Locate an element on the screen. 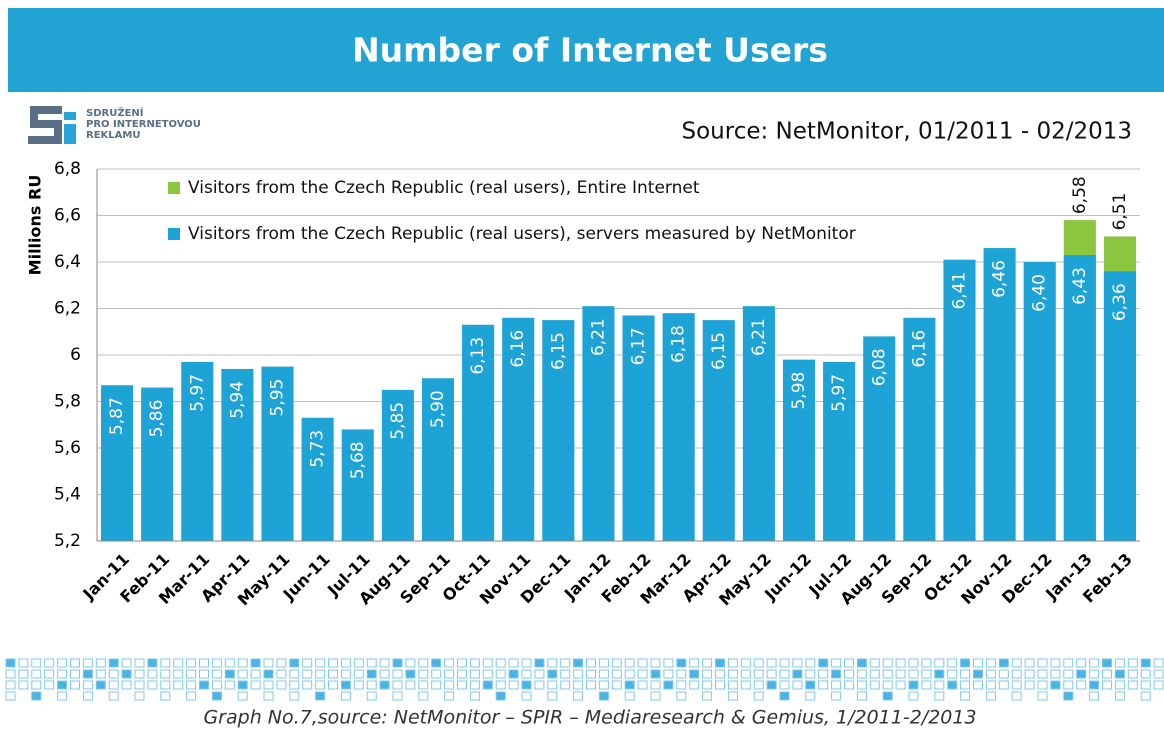  value-label: 6,36 is located at coordinates (1120, 302).